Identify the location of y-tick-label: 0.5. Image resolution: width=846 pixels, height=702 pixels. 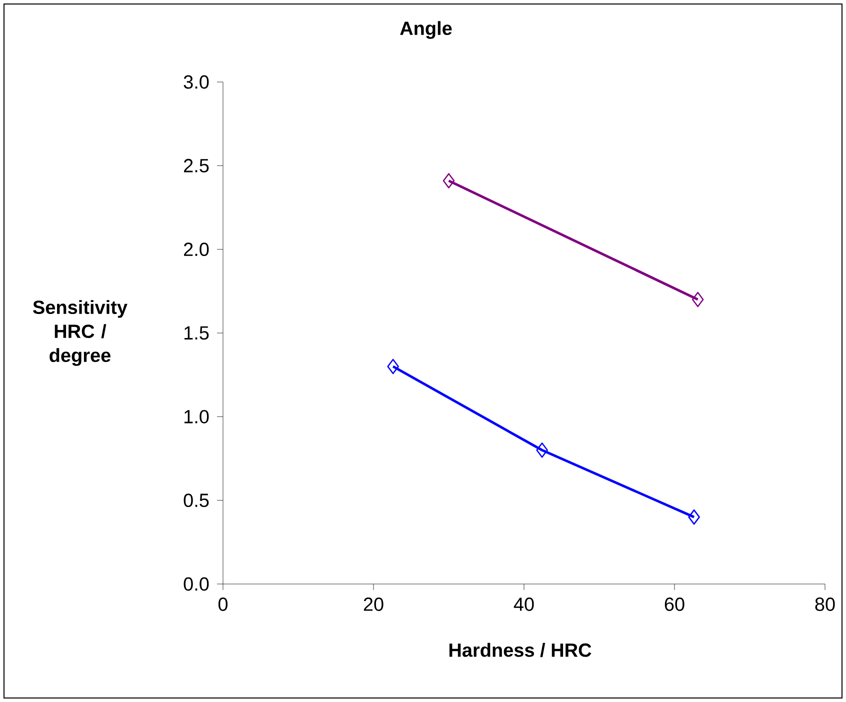
(196, 501).